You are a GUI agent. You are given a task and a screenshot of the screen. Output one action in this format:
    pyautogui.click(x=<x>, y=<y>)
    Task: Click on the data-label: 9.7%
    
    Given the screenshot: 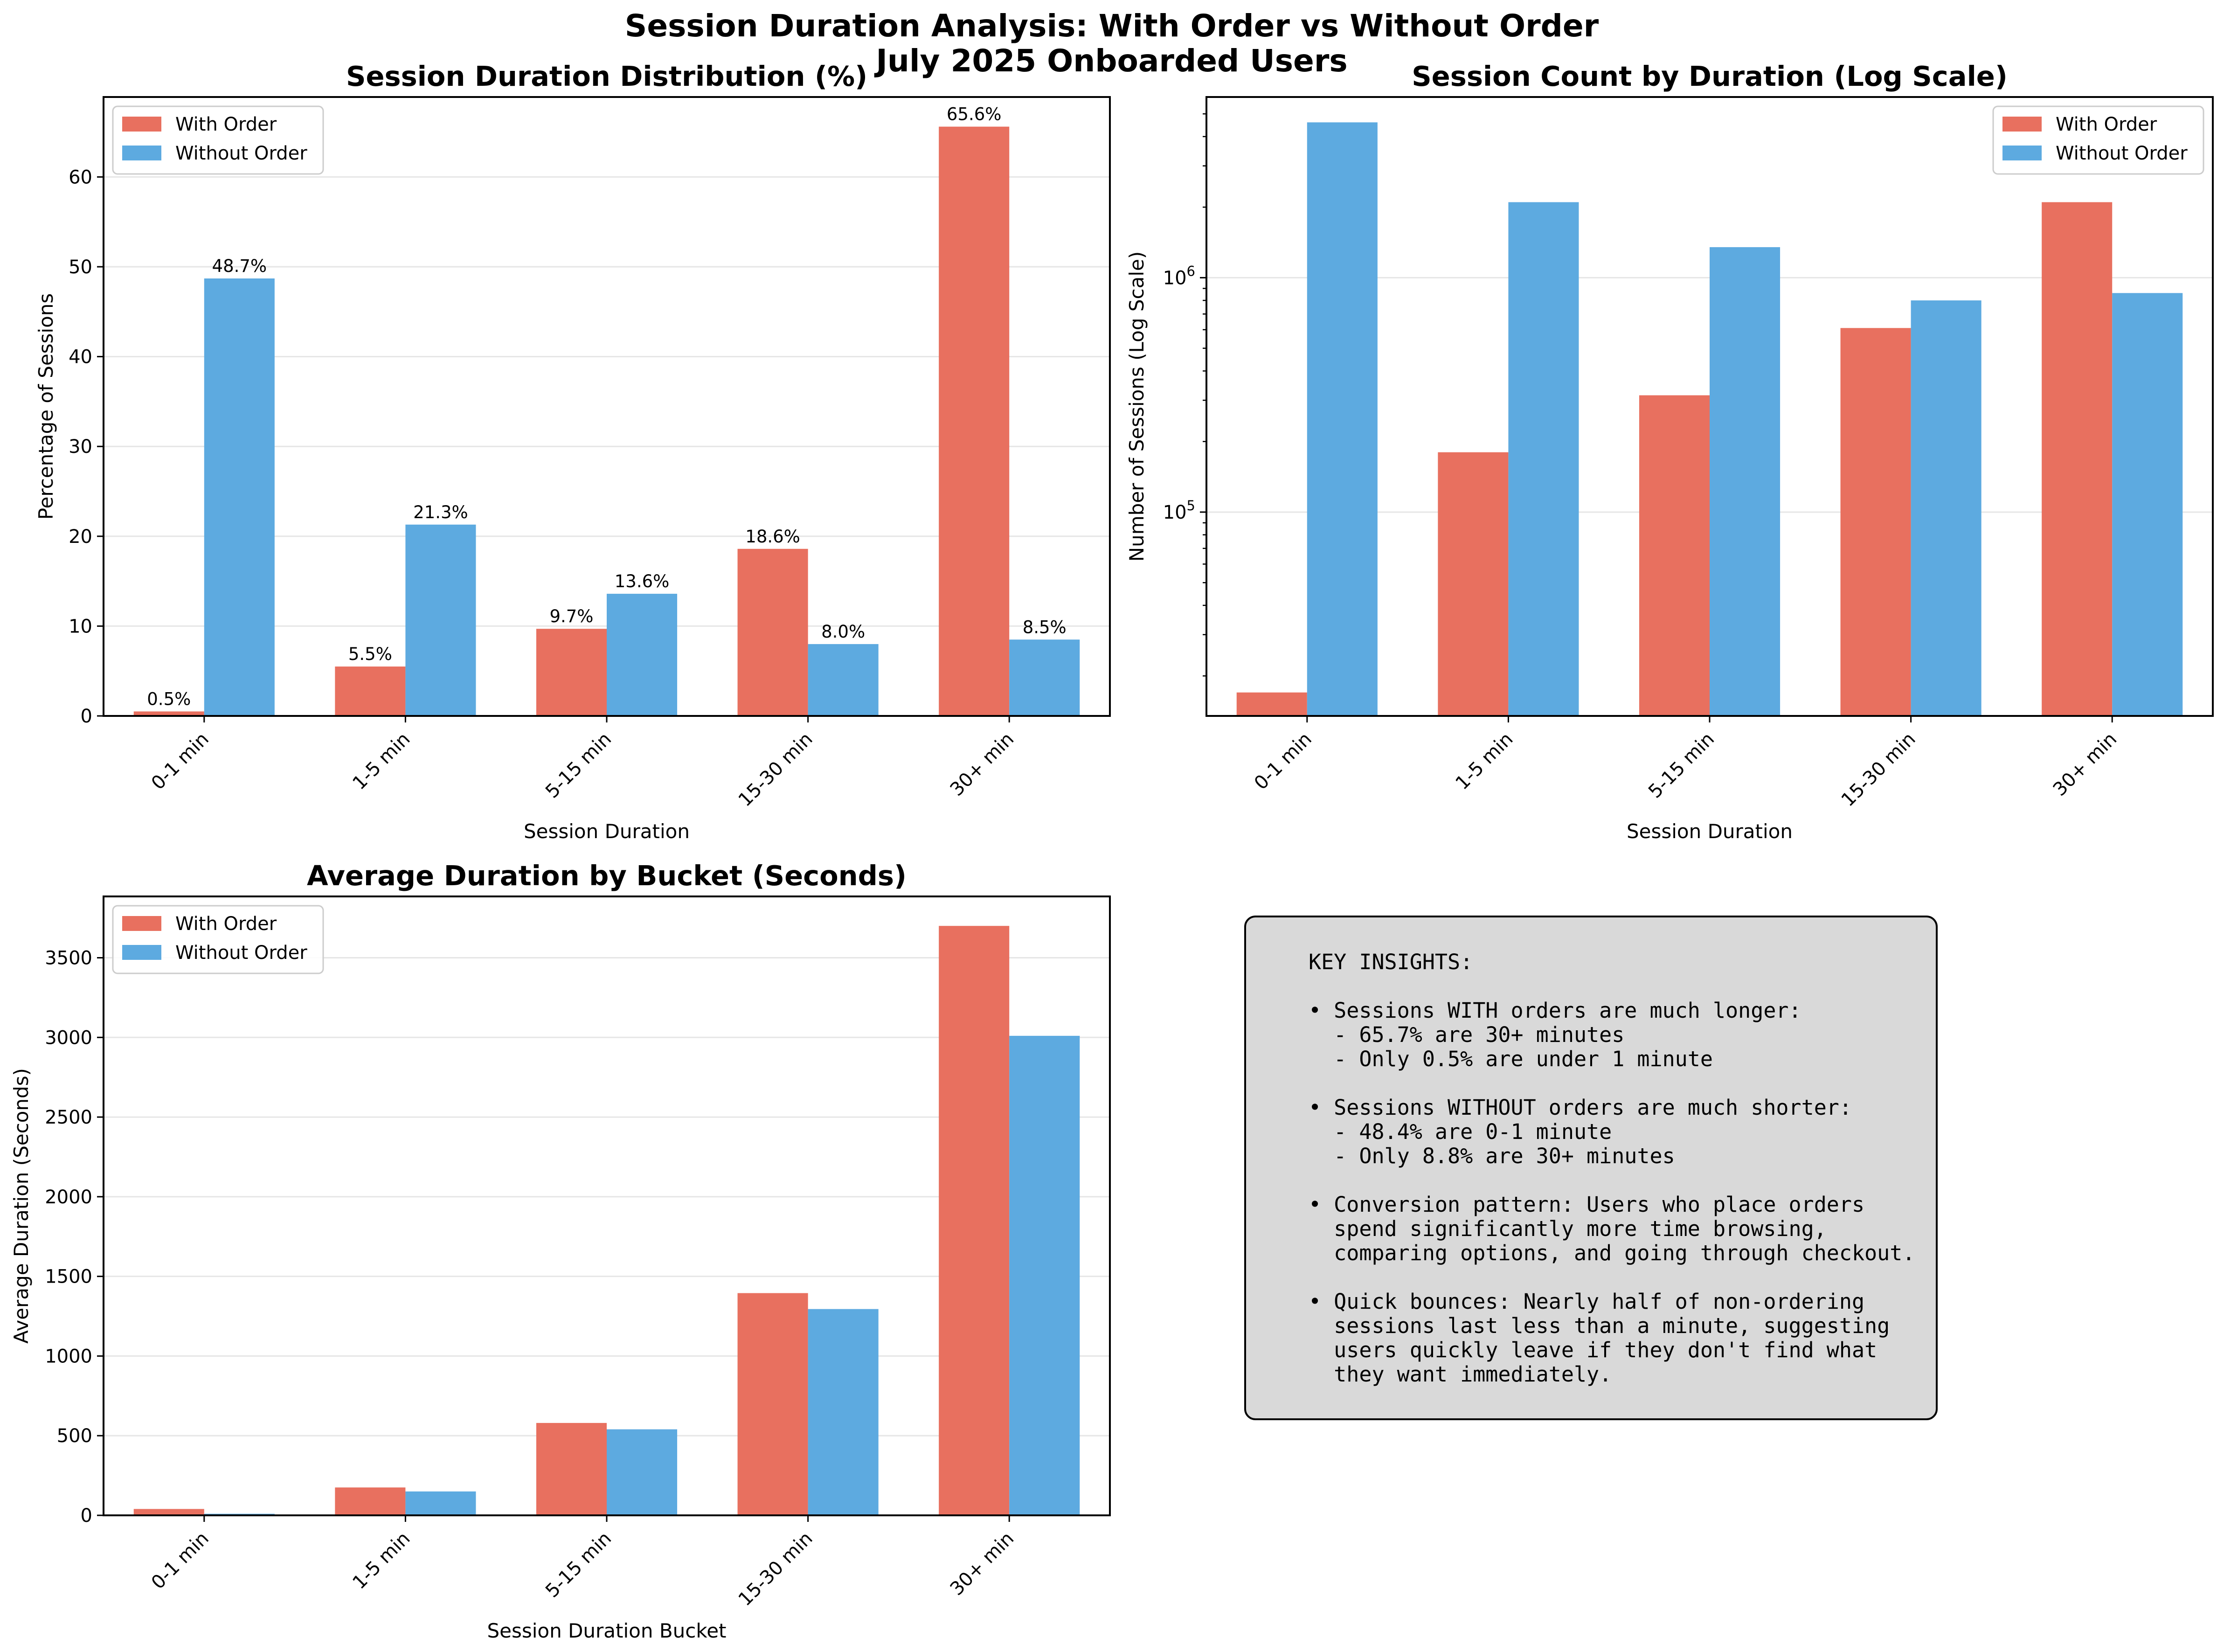 What is the action you would take?
    pyautogui.click(x=571, y=616)
    